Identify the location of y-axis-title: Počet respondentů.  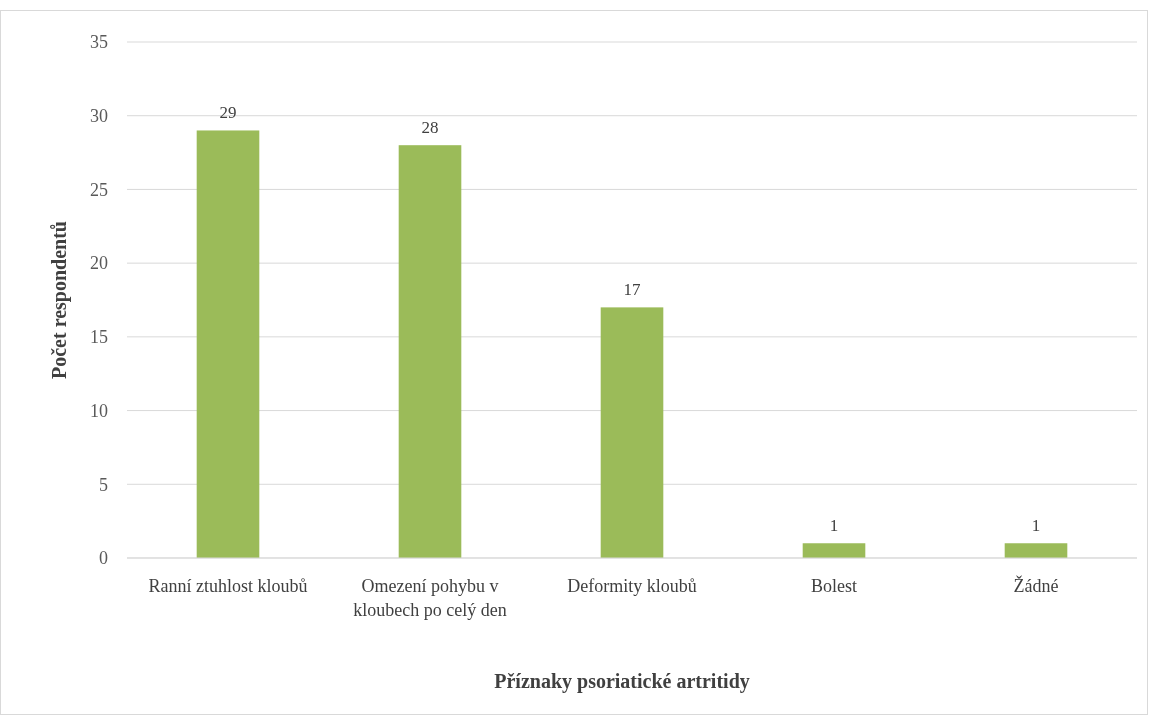
(59, 300).